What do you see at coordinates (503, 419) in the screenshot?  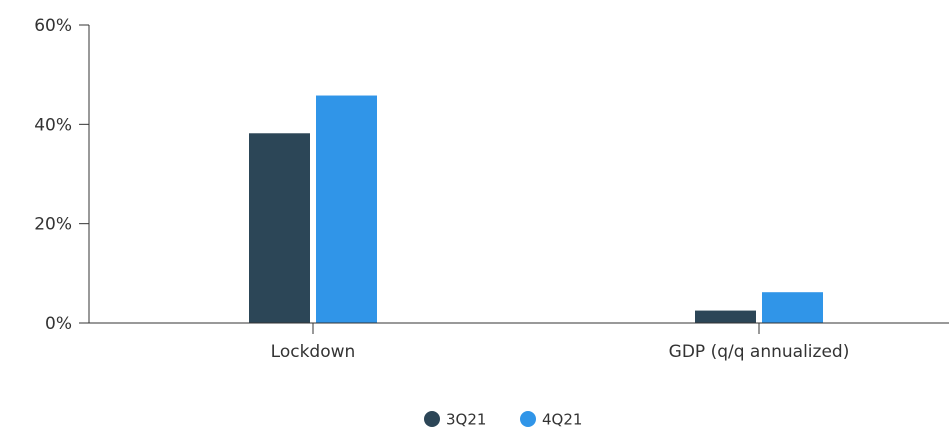 I see `legend: 3Q21 4Q21` at bounding box center [503, 419].